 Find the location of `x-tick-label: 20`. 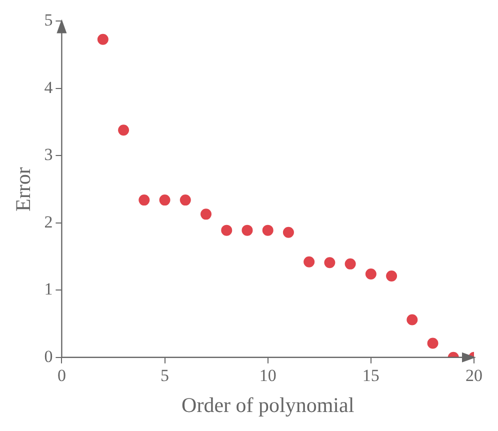

x-tick-label: 20 is located at coordinates (474, 376).